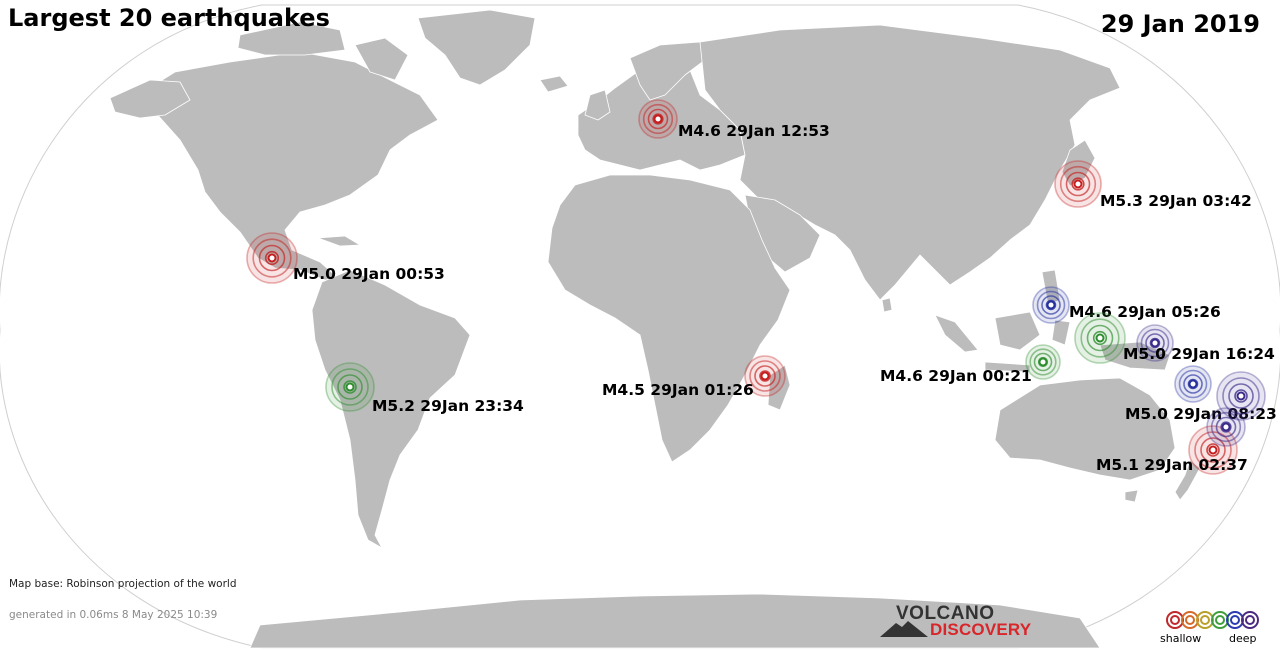 This screenshot has height=650, width=1280. I want to click on land-canadian-arctic, so click(291, 38).